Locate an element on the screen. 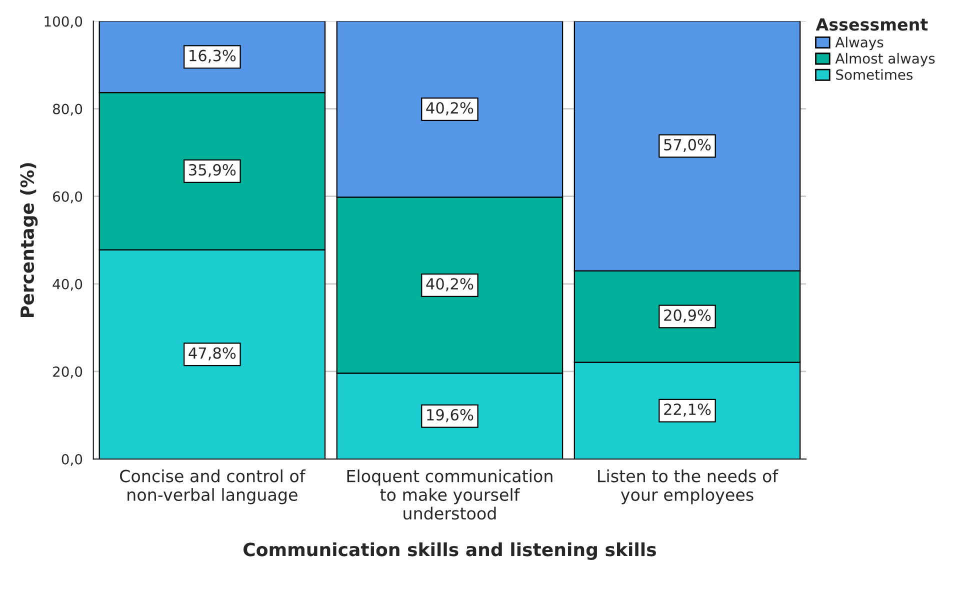  x-axis-title: Communication skills and listening skills is located at coordinates (450, 551).